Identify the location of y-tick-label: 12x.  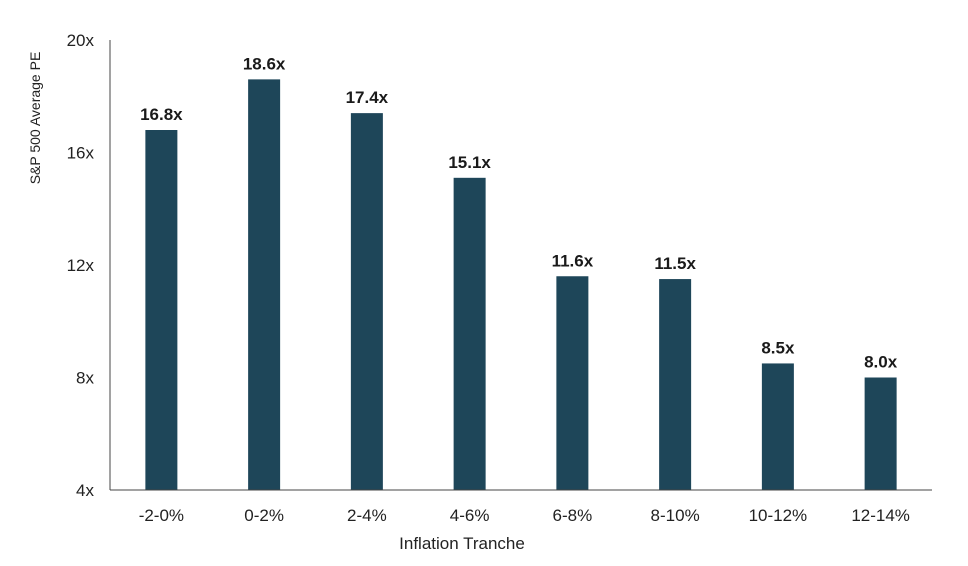
(81, 265).